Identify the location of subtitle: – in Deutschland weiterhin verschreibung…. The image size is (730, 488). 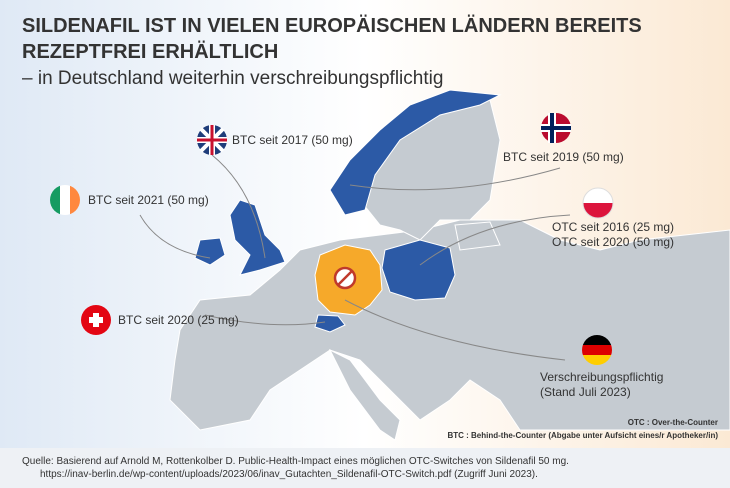
(232, 78).